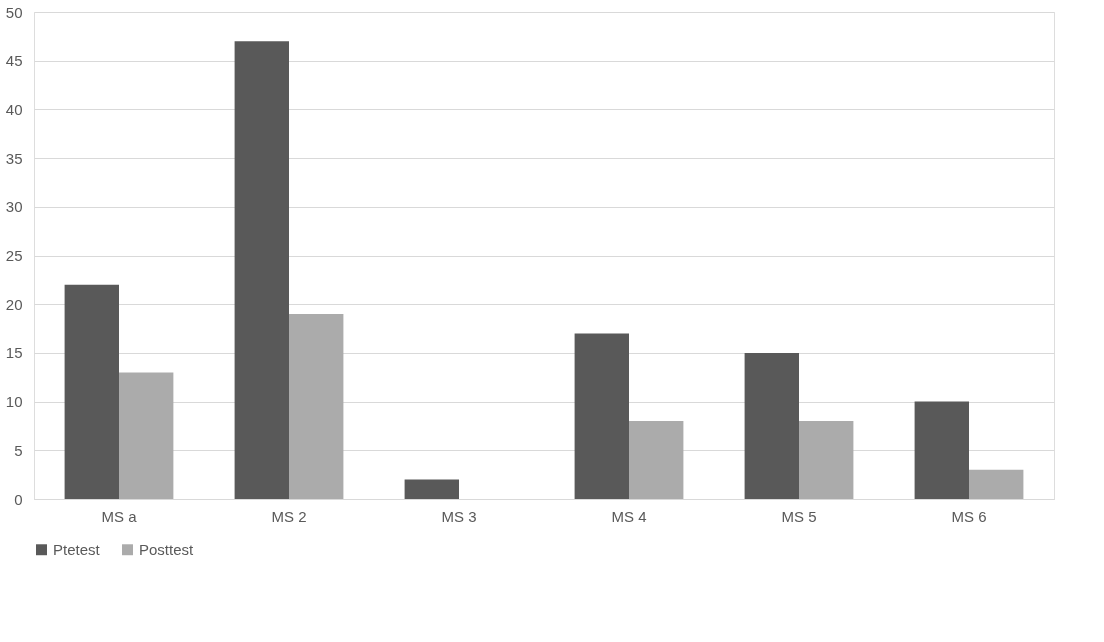  What do you see at coordinates (459, 516) in the screenshot?
I see `x-tick-label: MS 3` at bounding box center [459, 516].